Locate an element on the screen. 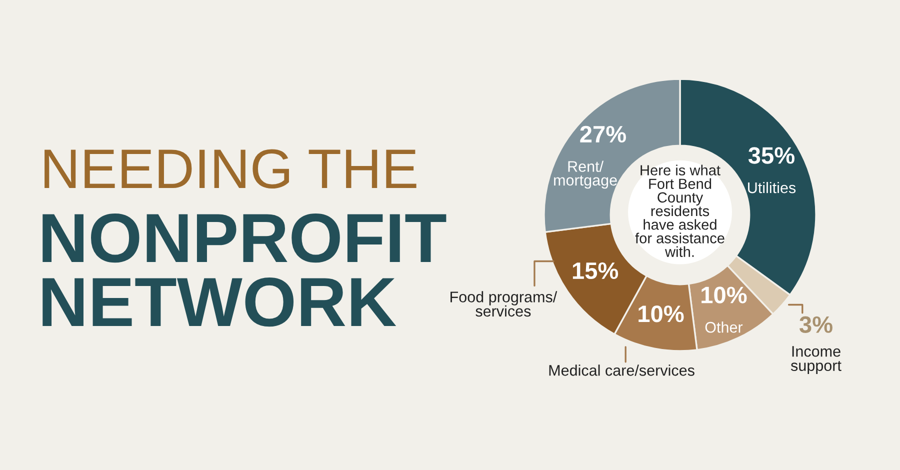 The width and height of the screenshot is (900, 470). data-label: 27% is located at coordinates (603, 134).